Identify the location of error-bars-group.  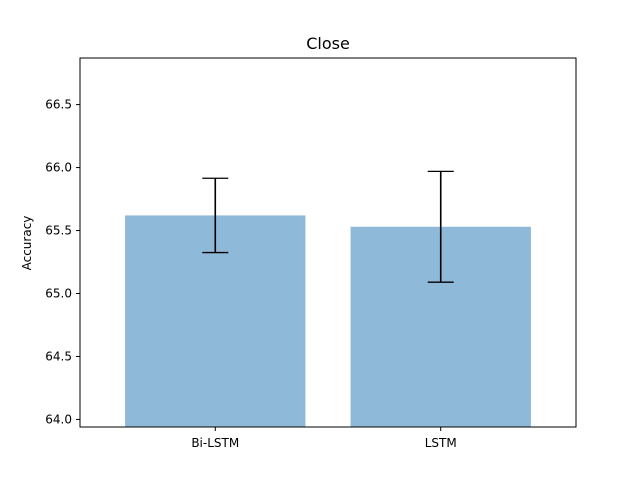
(328, 226).